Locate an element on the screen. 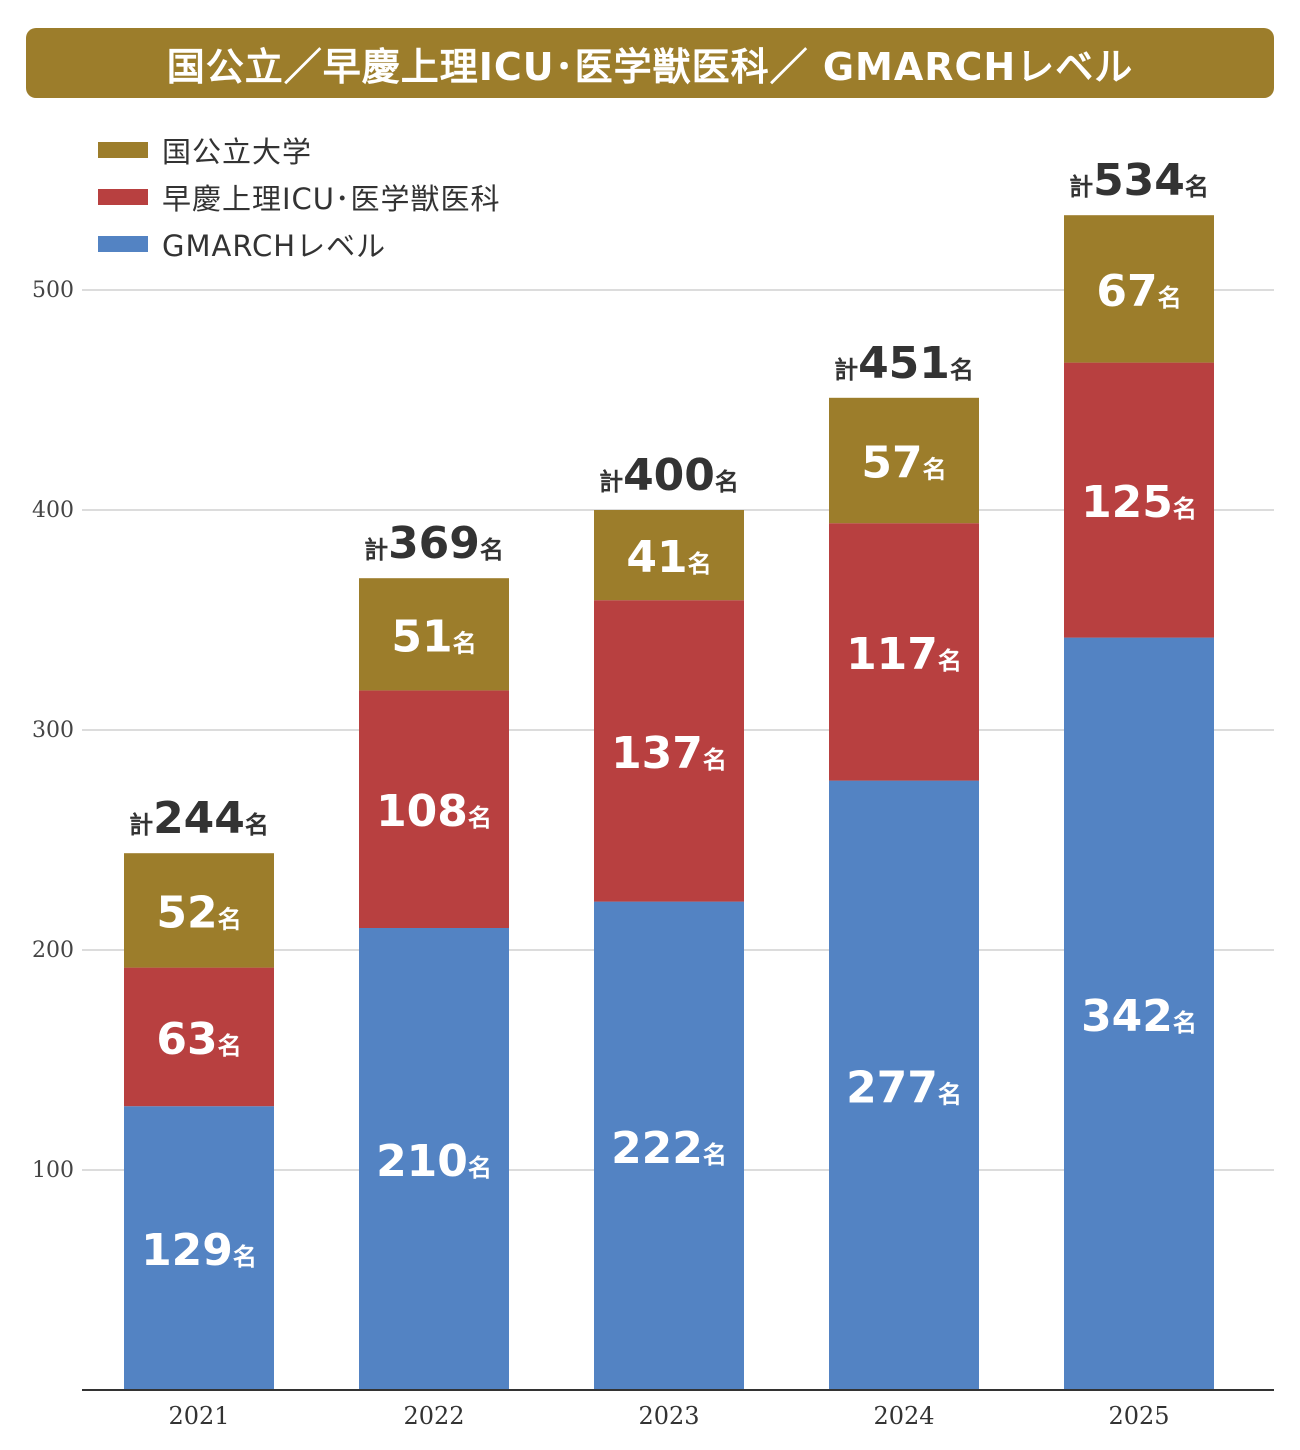  data-label: 117名 is located at coordinates (904, 654).